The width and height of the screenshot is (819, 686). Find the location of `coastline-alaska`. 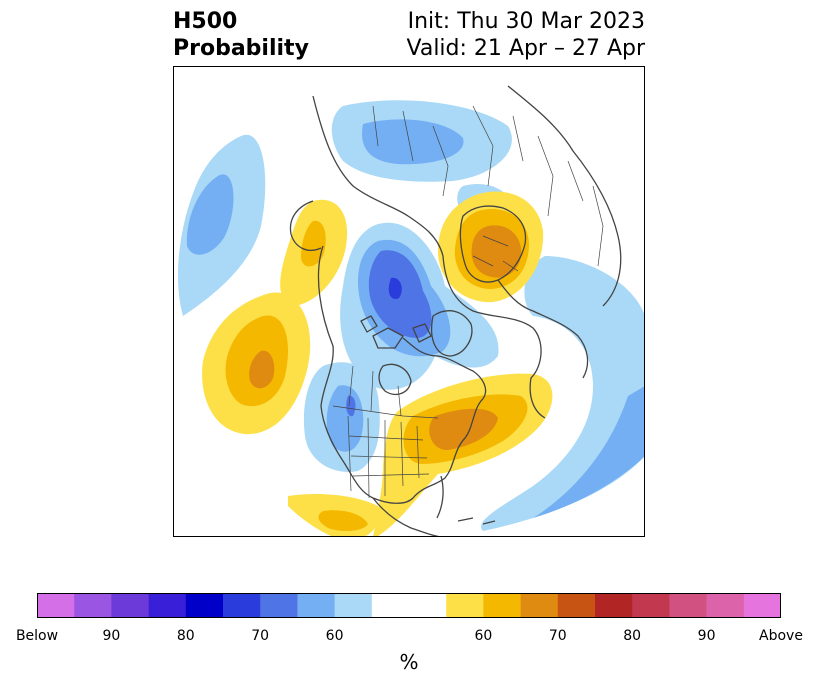

coastline-alaska is located at coordinates (305, 225).